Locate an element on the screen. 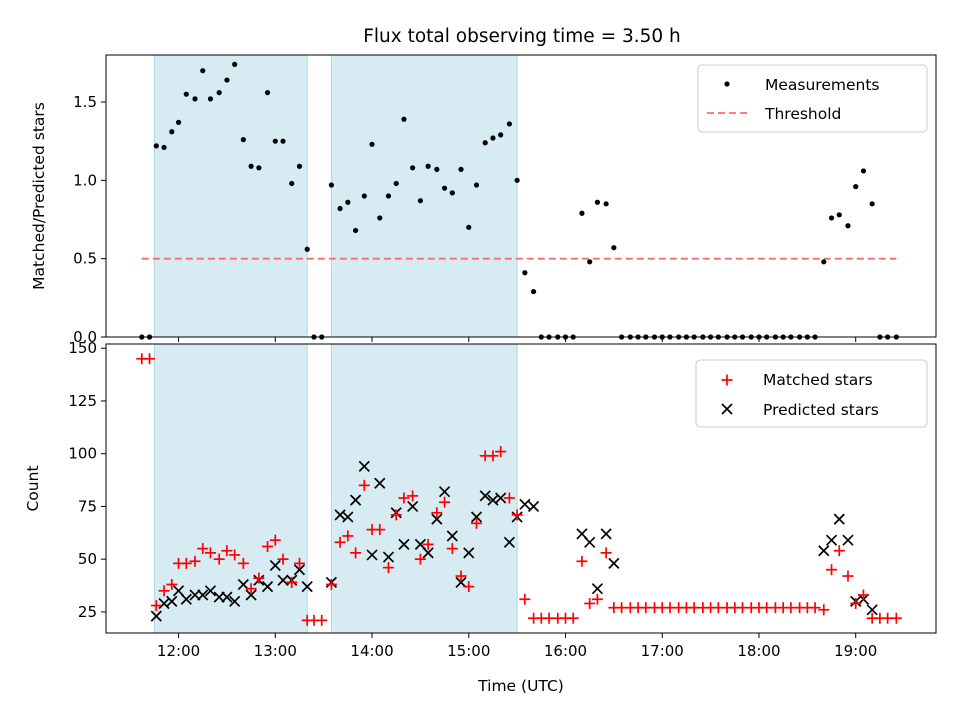  xtick-label: 14:00 is located at coordinates (371, 651).